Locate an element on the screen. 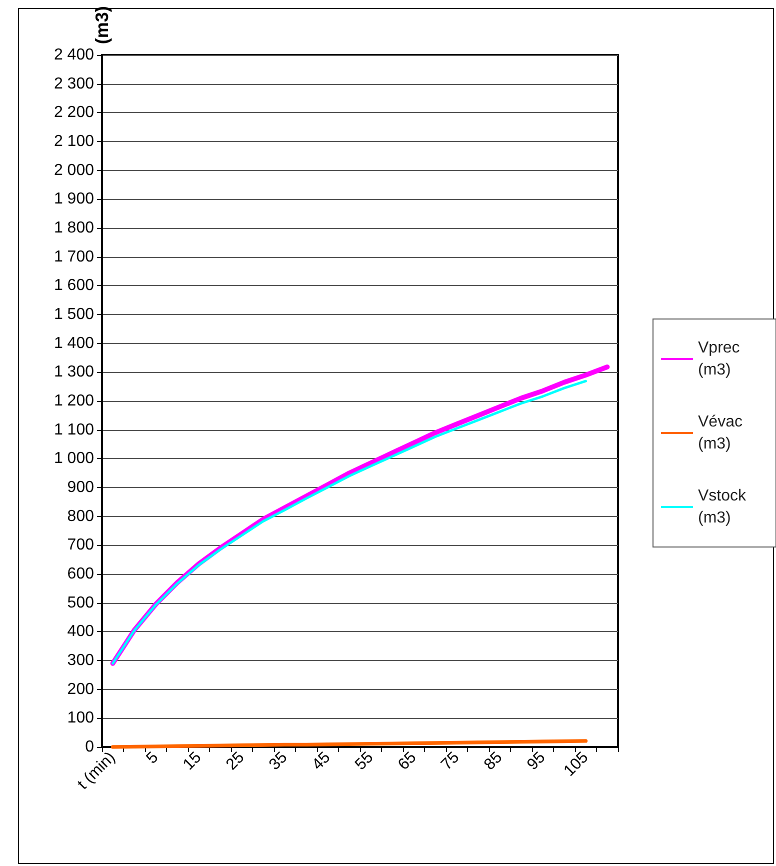 The height and width of the screenshot is (866, 776). legend-label: Vstock (m3) is located at coordinates (724, 507).